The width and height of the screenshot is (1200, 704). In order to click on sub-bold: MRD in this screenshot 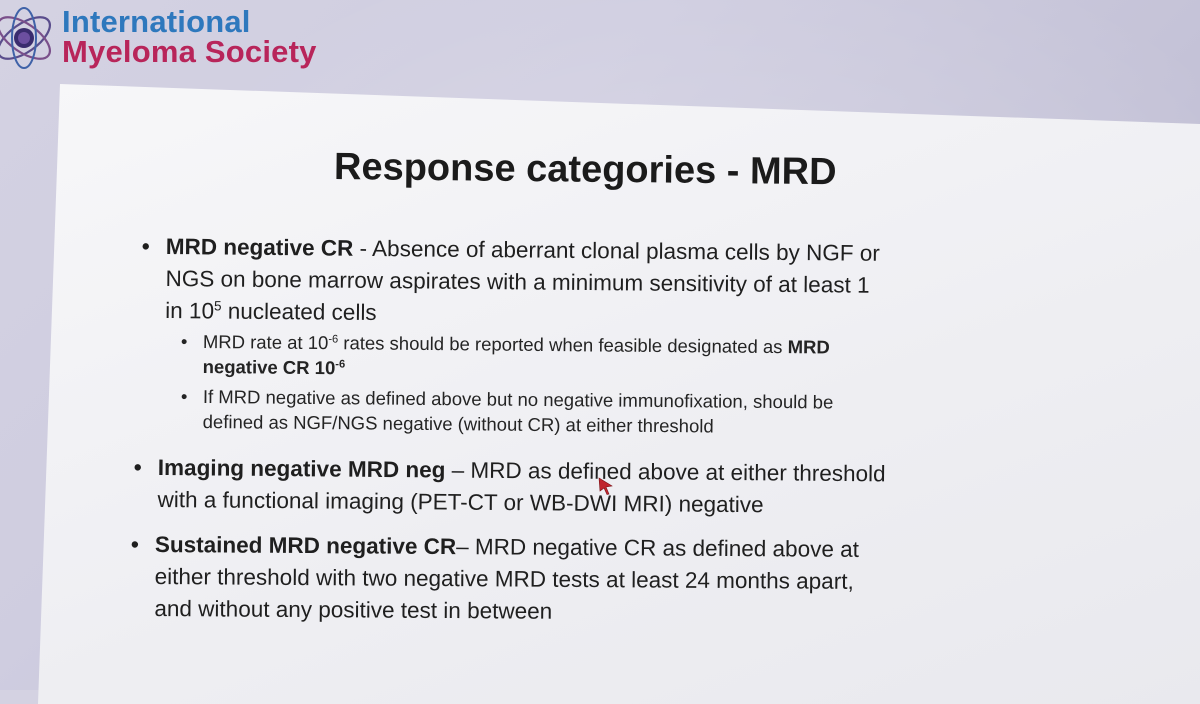, I will do `click(808, 347)`.